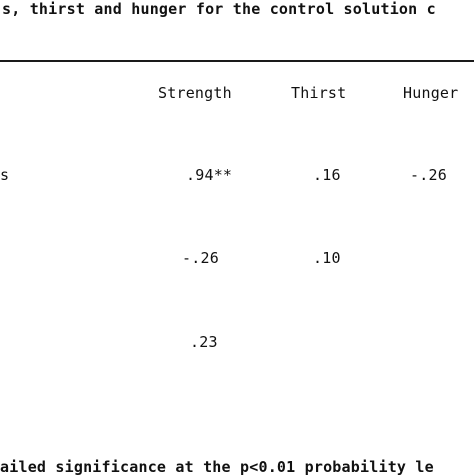 The image size is (474, 476). What do you see at coordinates (209, 175) in the screenshot?
I see `cell-row1-strength: .94**` at bounding box center [209, 175].